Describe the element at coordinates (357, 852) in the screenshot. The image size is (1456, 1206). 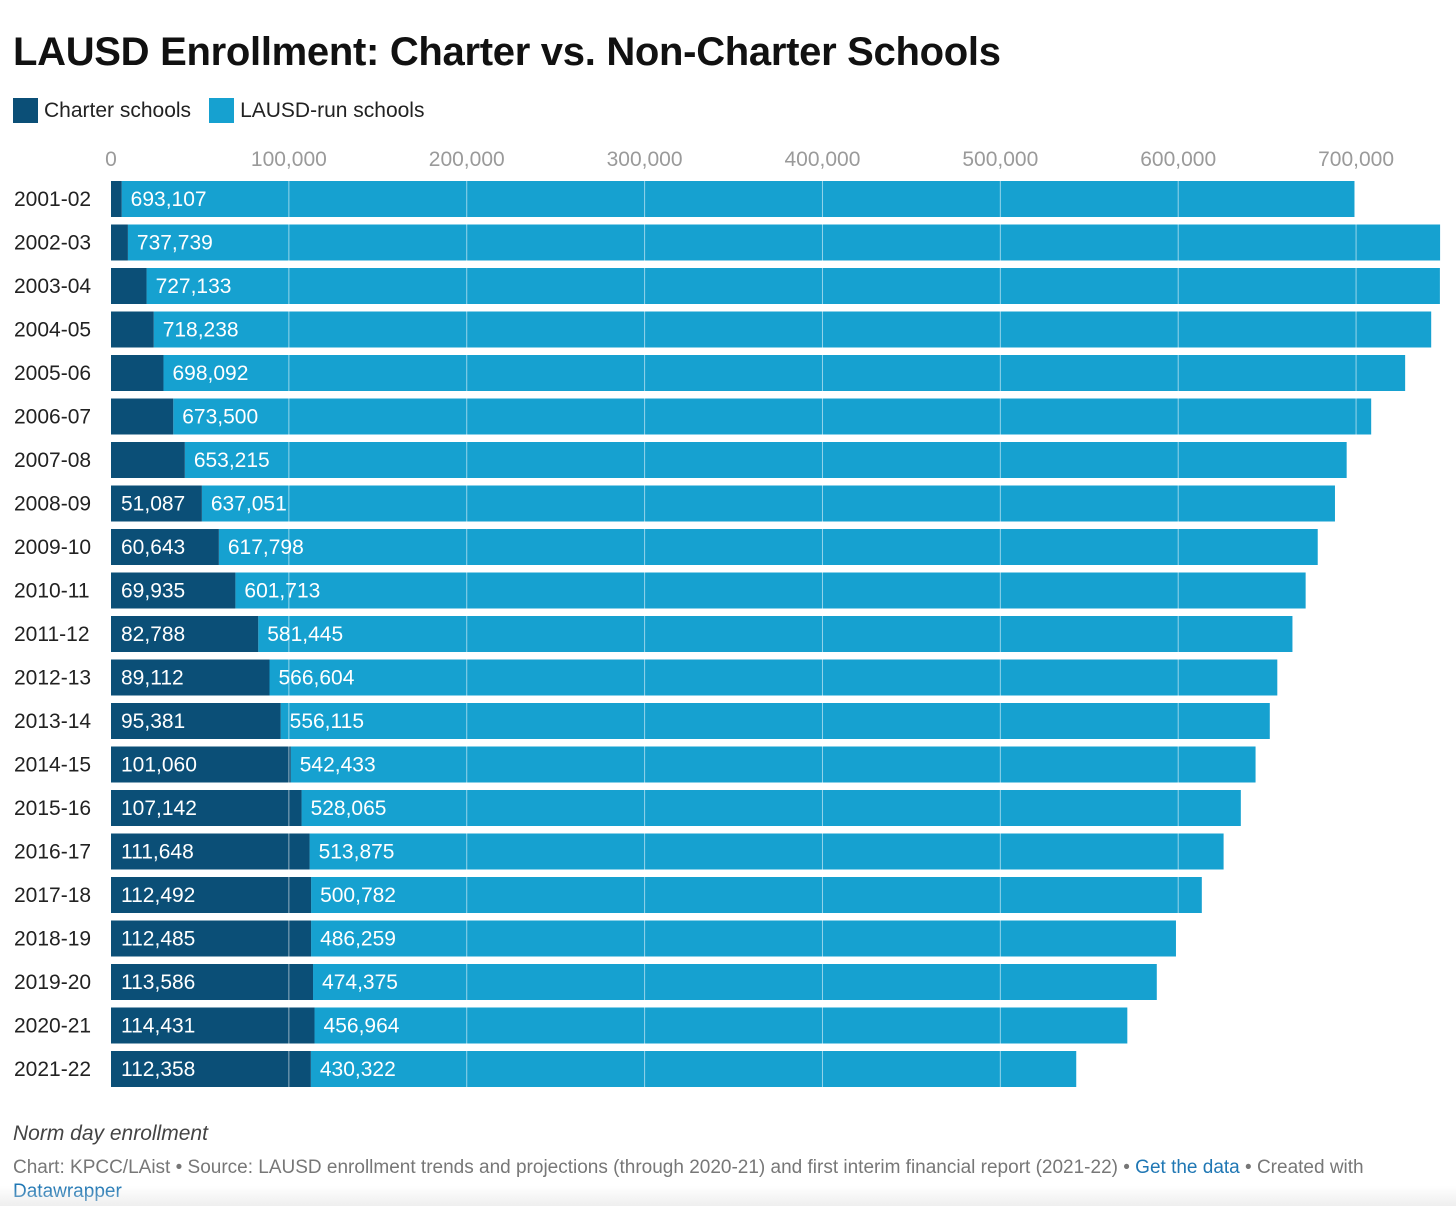
I see `data-label-lausd-run-2016-17: 513,875` at that location.